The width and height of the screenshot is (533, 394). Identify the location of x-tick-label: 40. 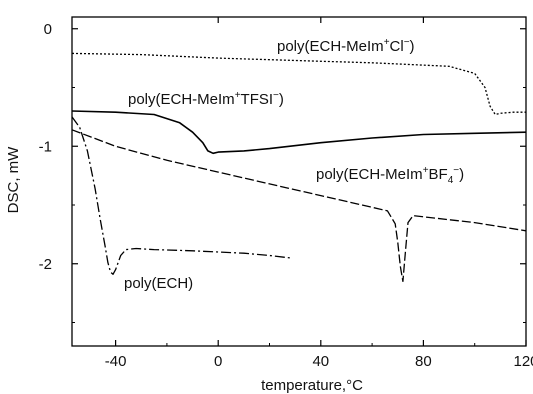
(320, 361).